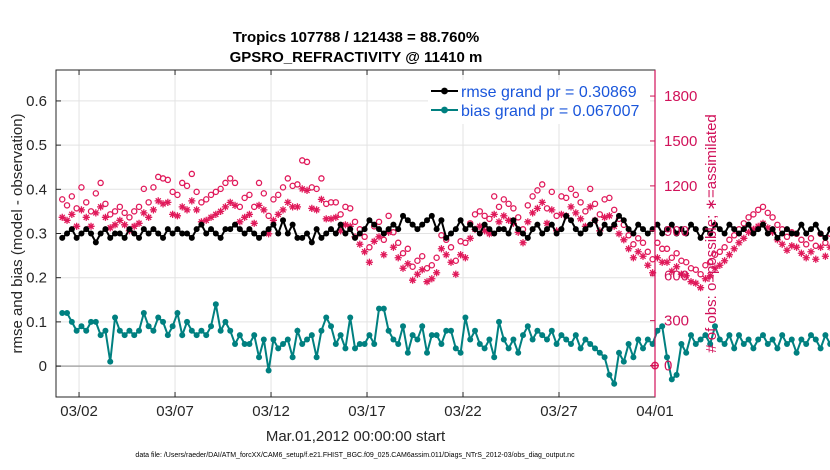 This screenshot has width=830, height=470. I want to click on y-tick-label-left: 0.1, so click(36, 322).